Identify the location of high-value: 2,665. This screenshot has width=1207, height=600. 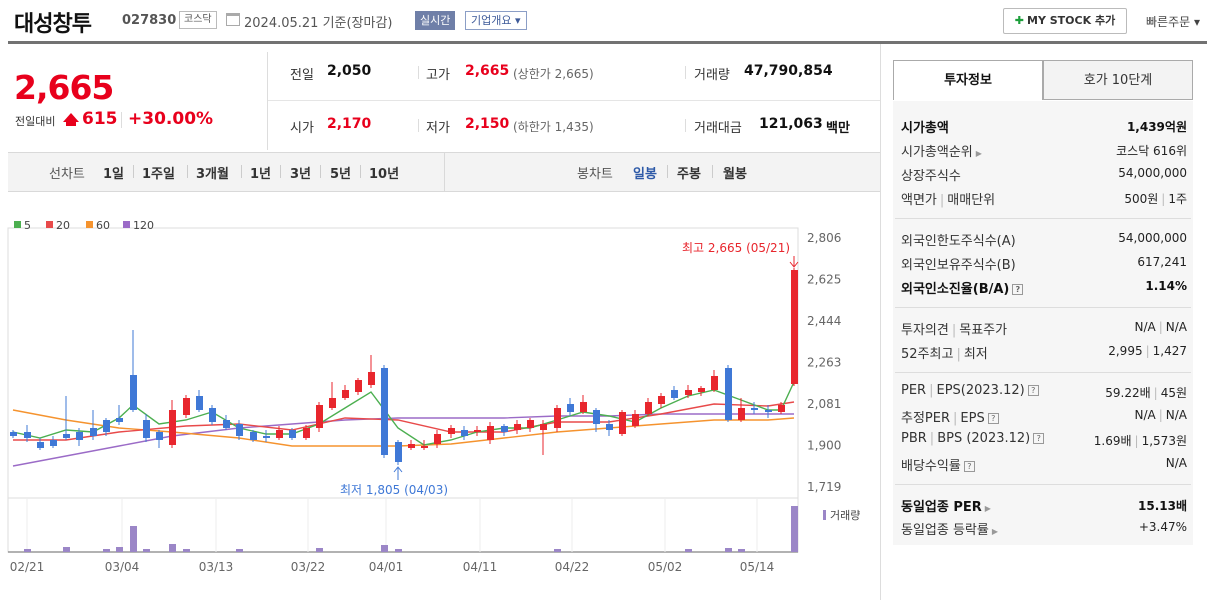
(487, 71).